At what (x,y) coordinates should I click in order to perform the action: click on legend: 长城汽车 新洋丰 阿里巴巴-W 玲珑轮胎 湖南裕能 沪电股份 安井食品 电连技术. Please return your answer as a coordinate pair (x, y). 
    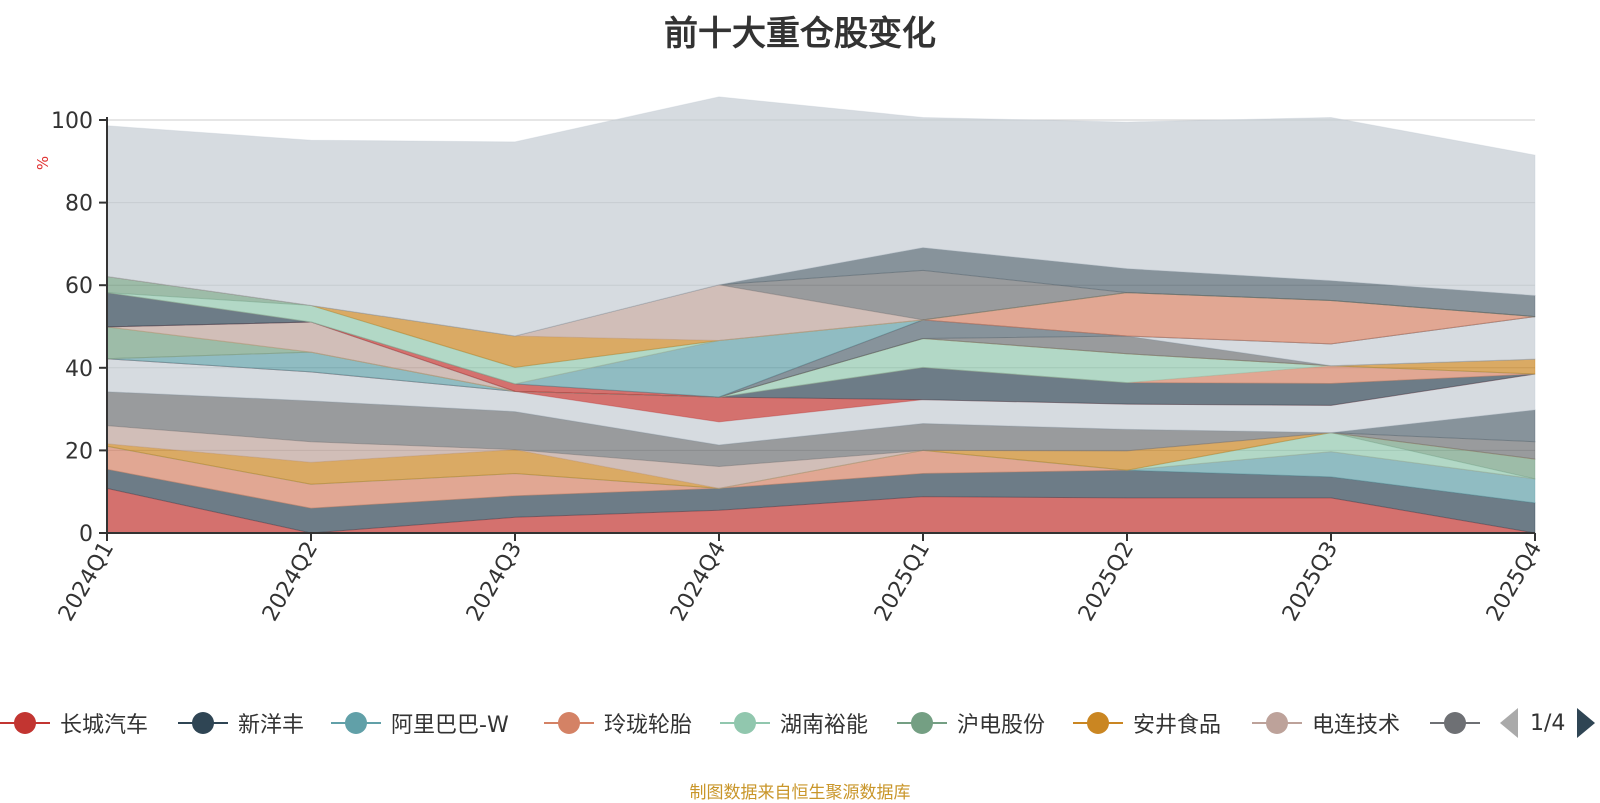
    Looking at the image, I should click on (800, 723).